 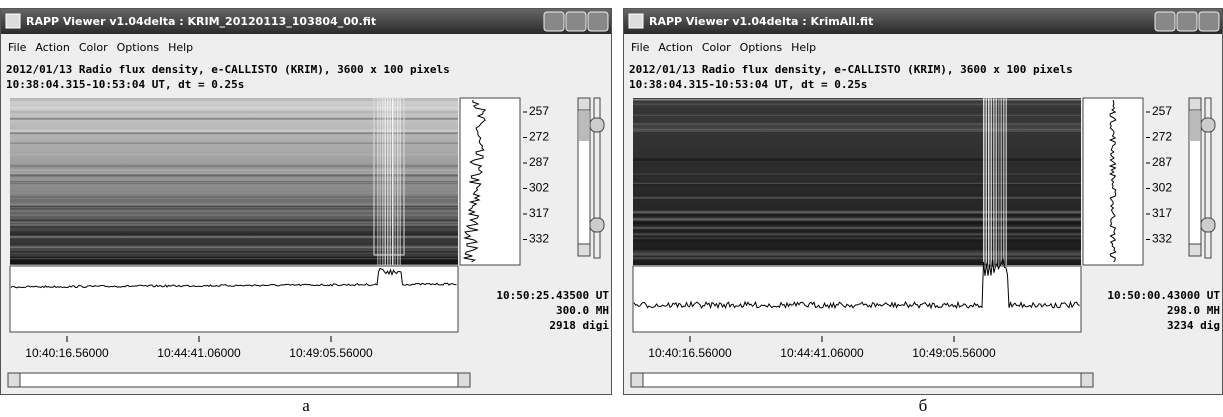 What do you see at coordinates (1193, 310) in the screenshot?
I see `cursor-readout: 298.0 MH` at bounding box center [1193, 310].